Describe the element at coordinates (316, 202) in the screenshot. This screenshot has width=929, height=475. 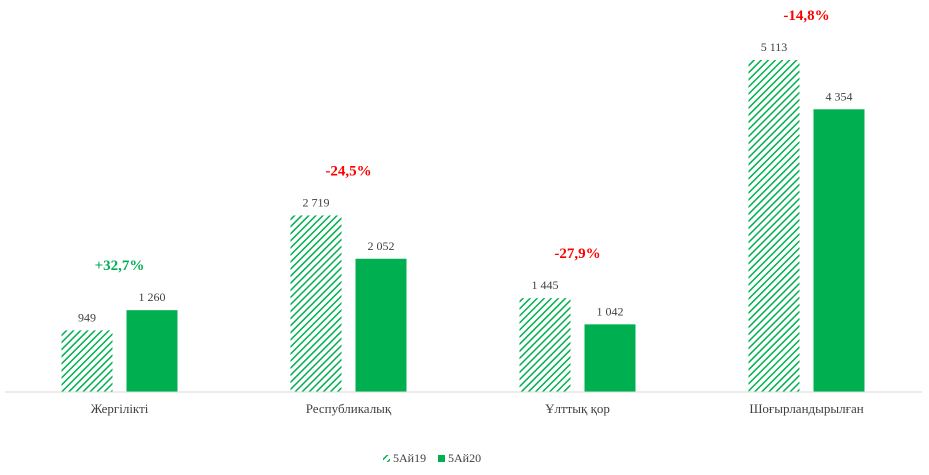
I see `data-label-prev-1: 2 719` at that location.